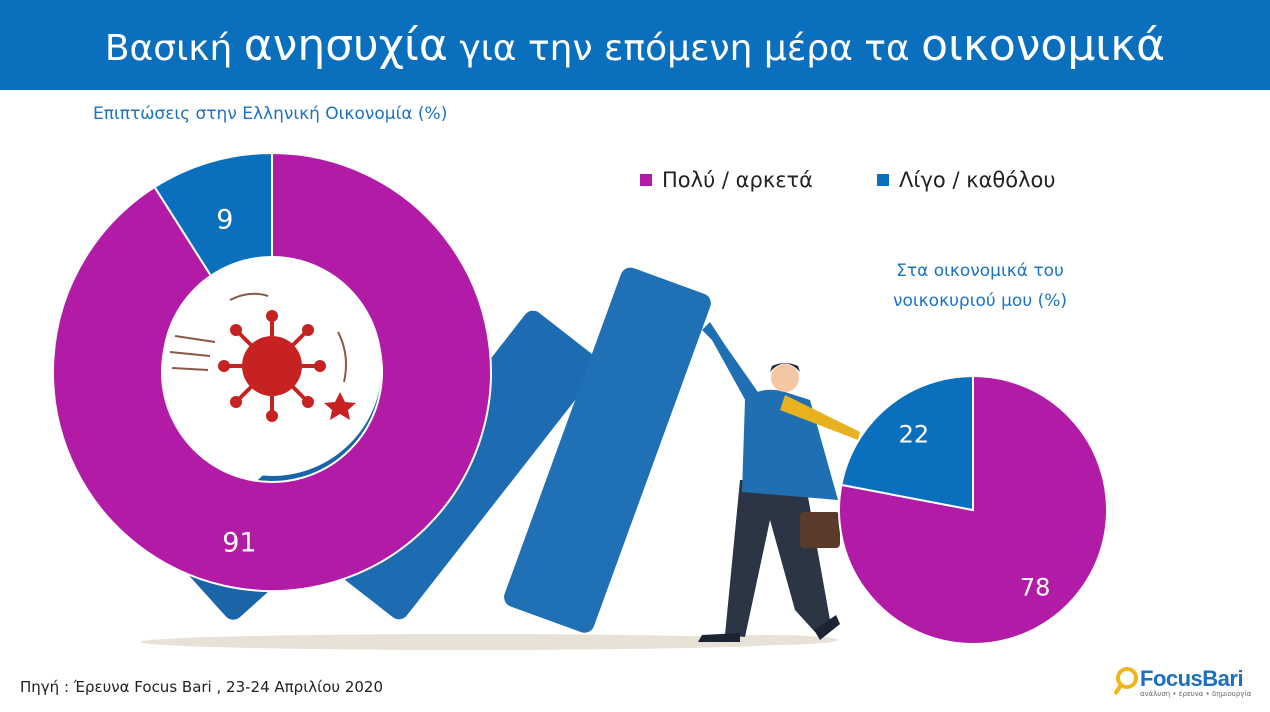  I want to click on pie-label-1-0: 78, so click(1035, 587).